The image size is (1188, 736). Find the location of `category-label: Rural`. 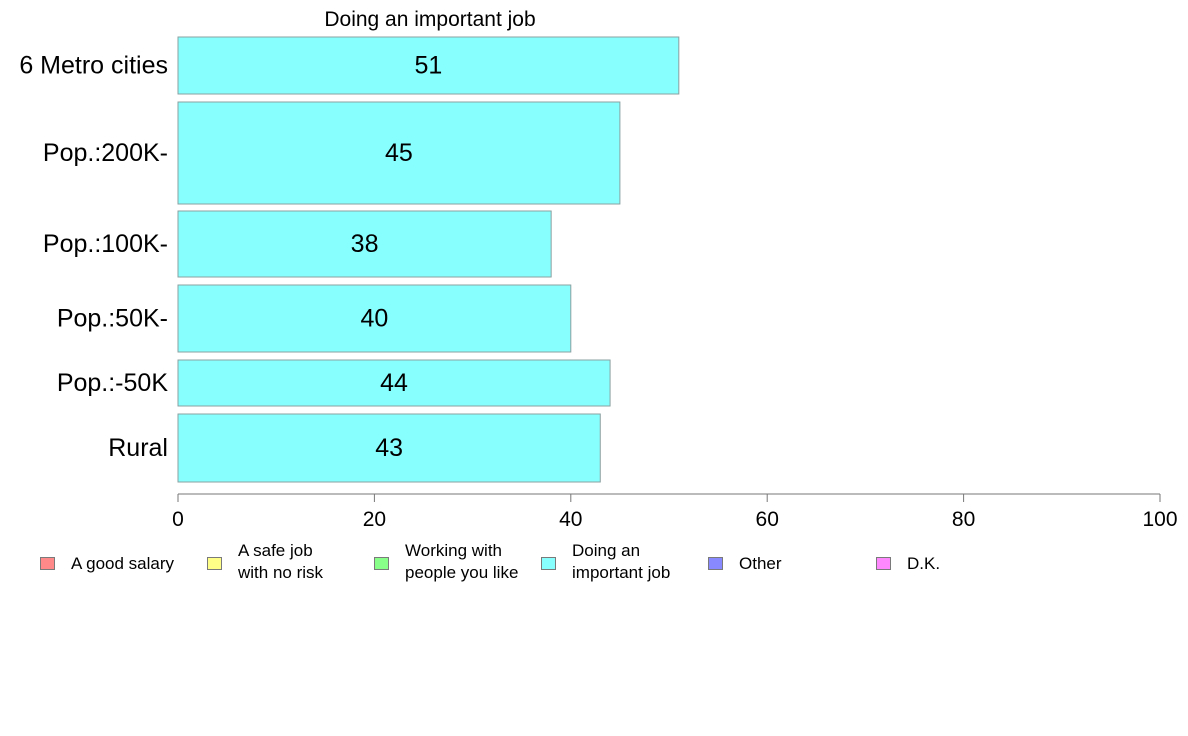

category-label: Rural is located at coordinates (138, 448).